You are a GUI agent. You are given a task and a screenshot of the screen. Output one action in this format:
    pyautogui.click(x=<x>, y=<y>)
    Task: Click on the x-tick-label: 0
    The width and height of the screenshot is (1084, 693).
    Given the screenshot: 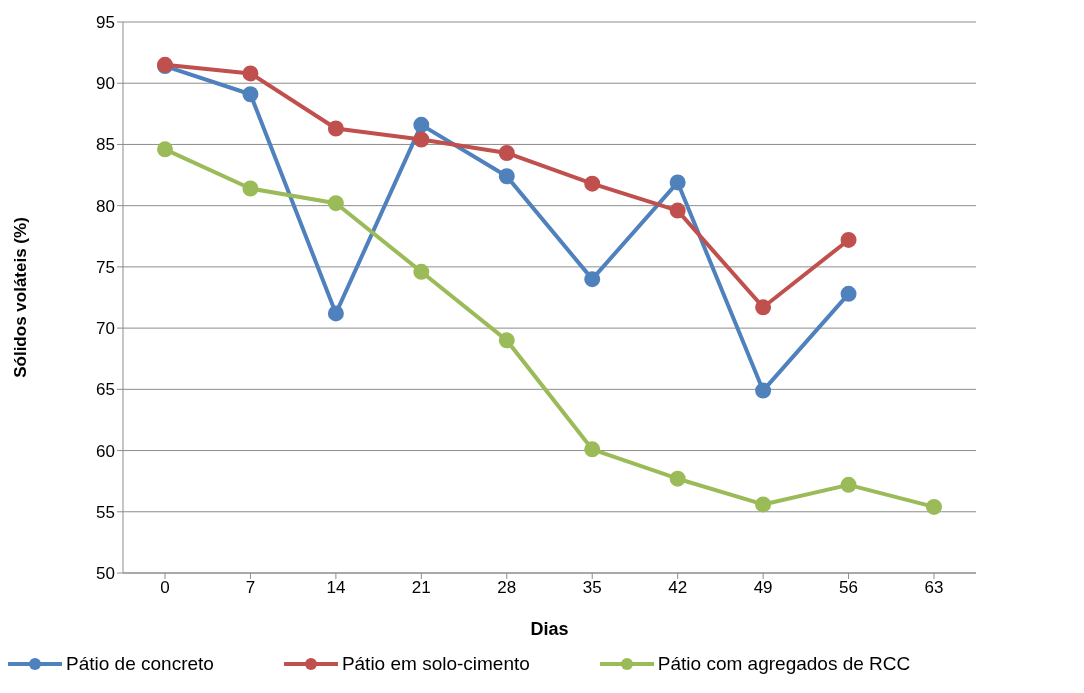 What is the action you would take?
    pyautogui.click(x=165, y=588)
    